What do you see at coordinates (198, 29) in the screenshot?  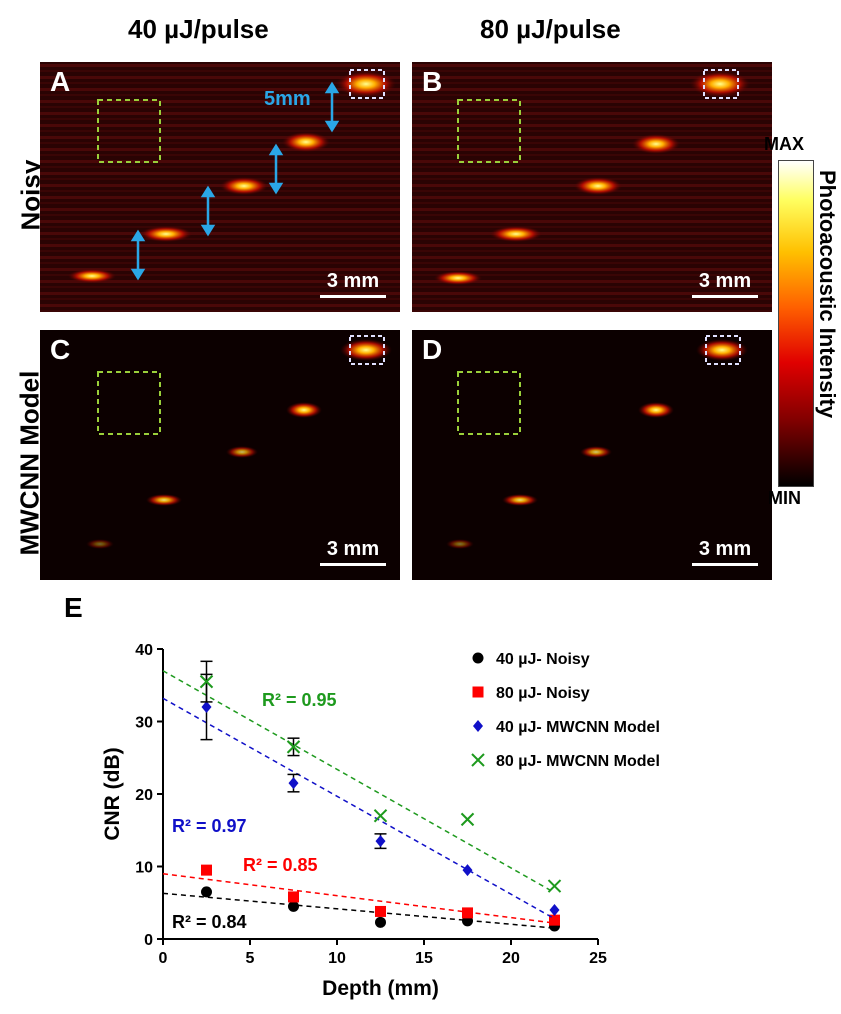 I see `column-title-40uj: 40 µJ/pulse` at bounding box center [198, 29].